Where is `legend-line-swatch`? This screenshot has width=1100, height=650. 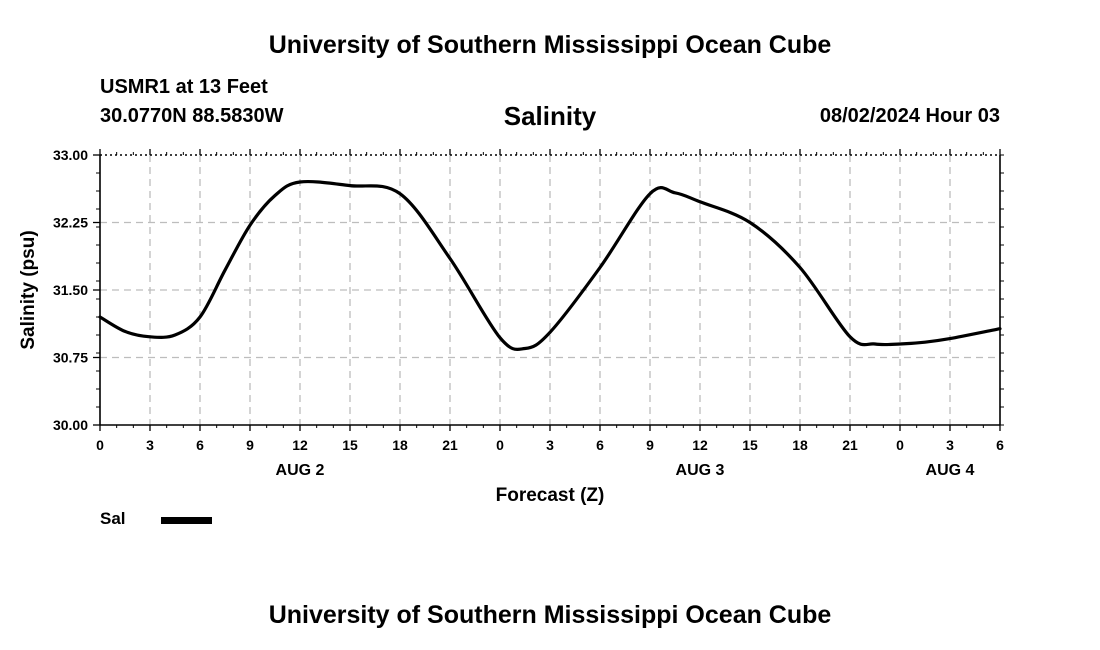 legend-line-swatch is located at coordinates (186, 520).